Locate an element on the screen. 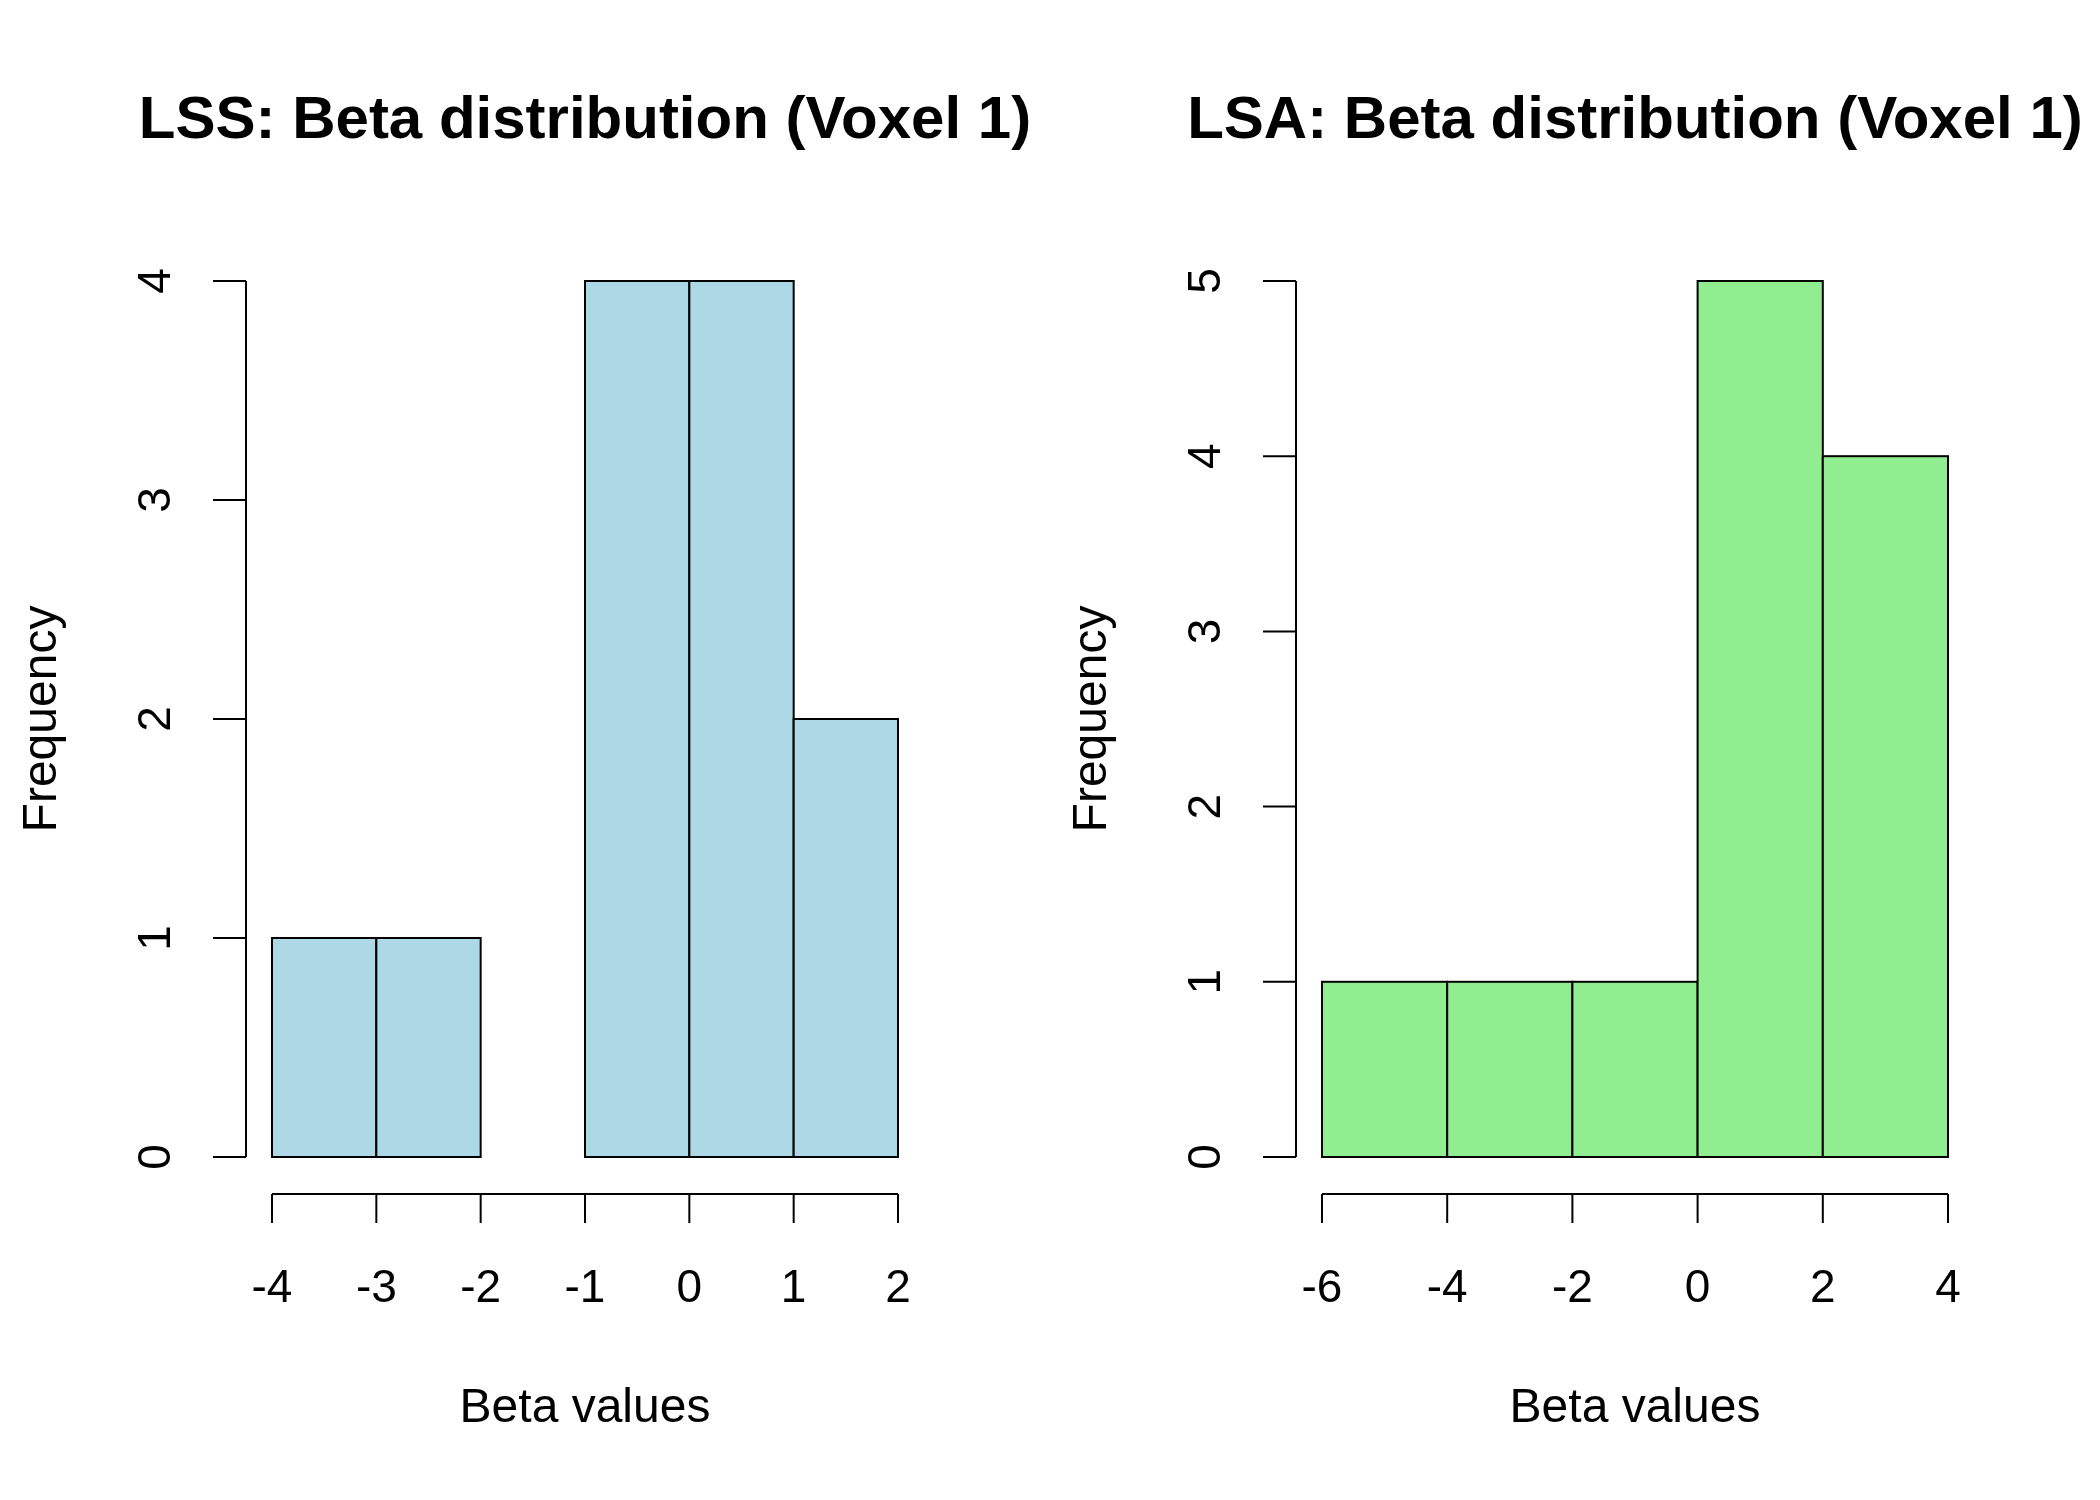 The height and width of the screenshot is (1500, 2100). chart-title: LSA: Beta distribution (Voxel 1) is located at coordinates (1635, 117).